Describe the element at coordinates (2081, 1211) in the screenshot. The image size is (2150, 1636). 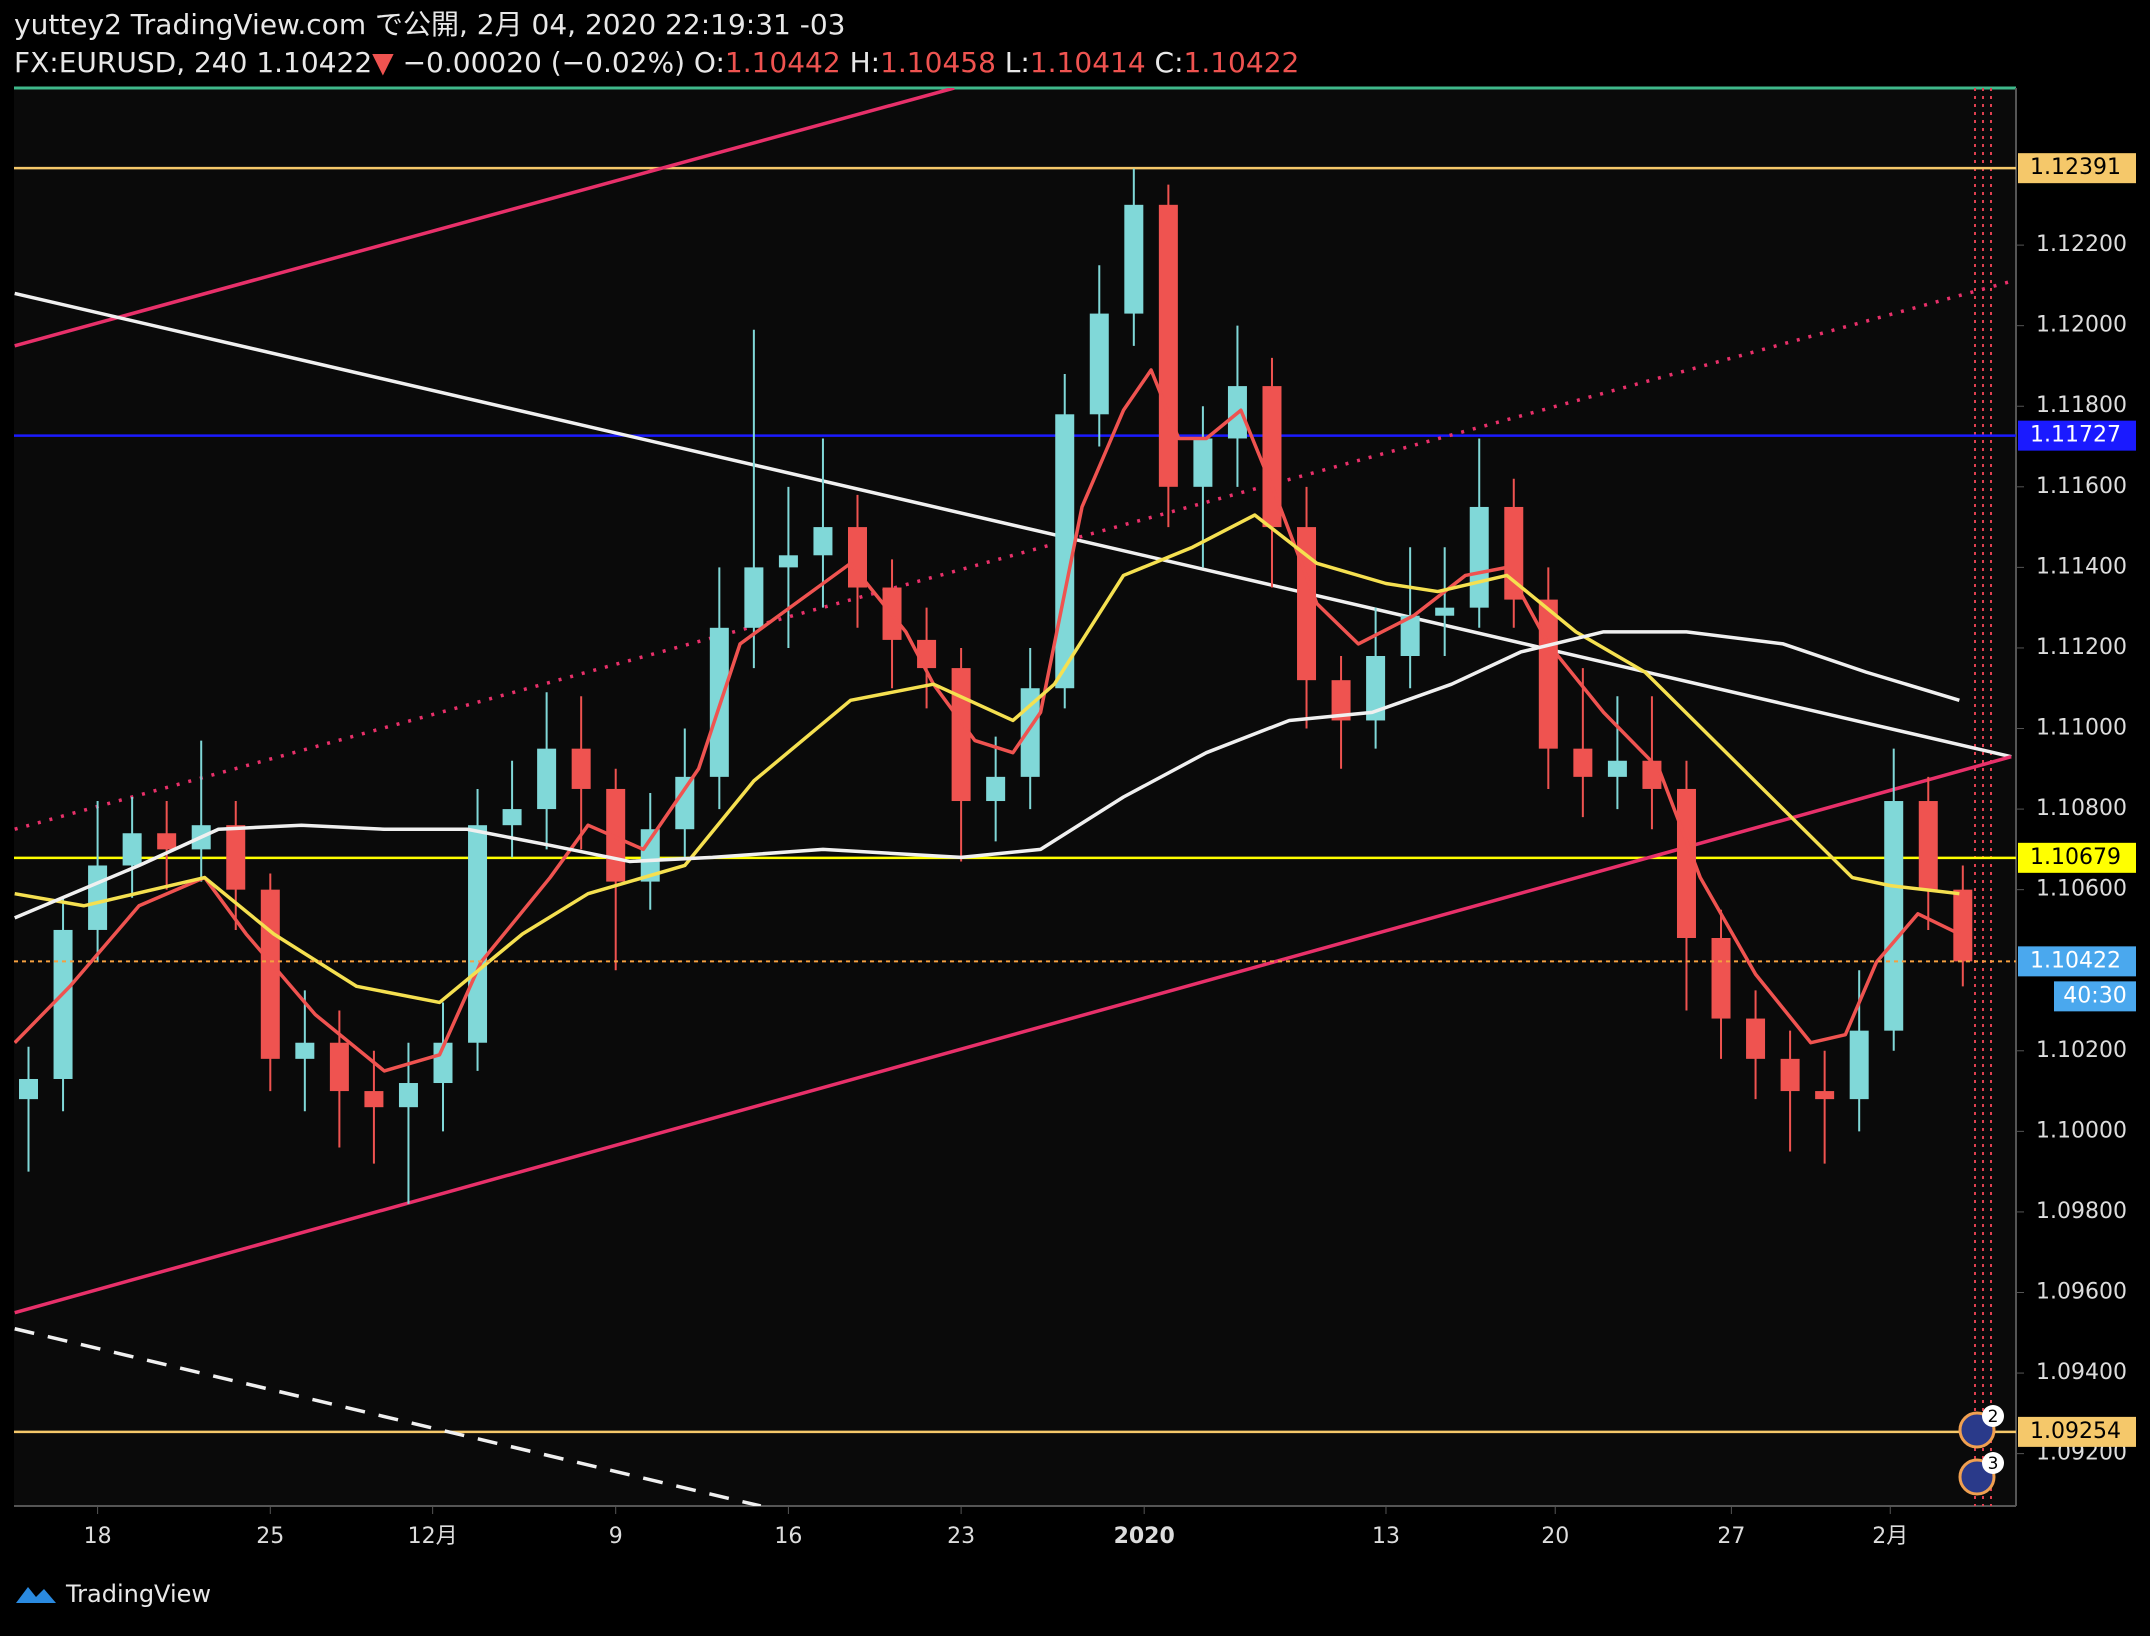
I see `y-tick-label: 1.09800` at that location.